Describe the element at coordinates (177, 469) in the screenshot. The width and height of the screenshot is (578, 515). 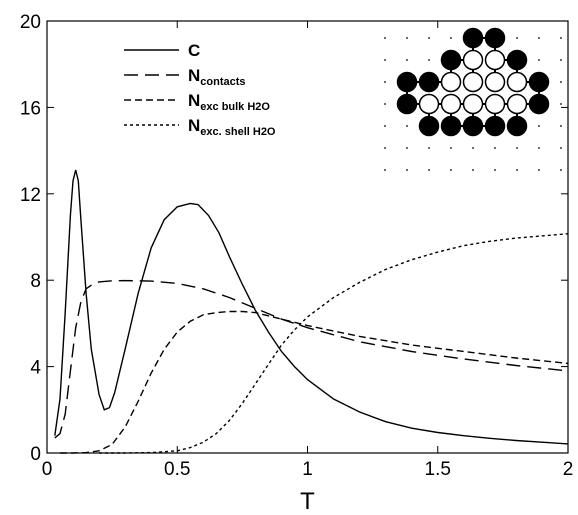
I see `x-tick-label: 0.5` at that location.